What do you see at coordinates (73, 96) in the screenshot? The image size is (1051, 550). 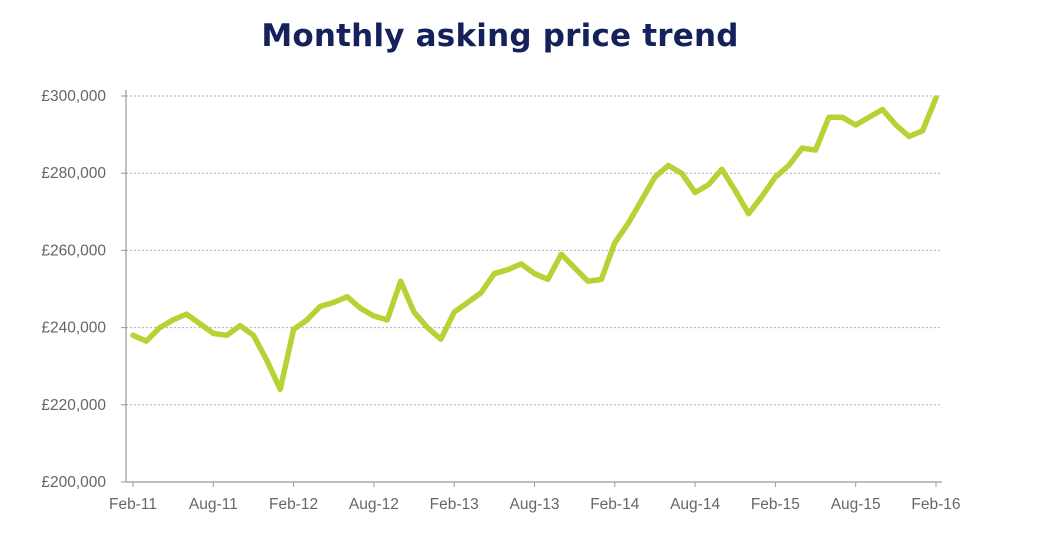 I see `y-tick-label: £300,000` at bounding box center [73, 96].